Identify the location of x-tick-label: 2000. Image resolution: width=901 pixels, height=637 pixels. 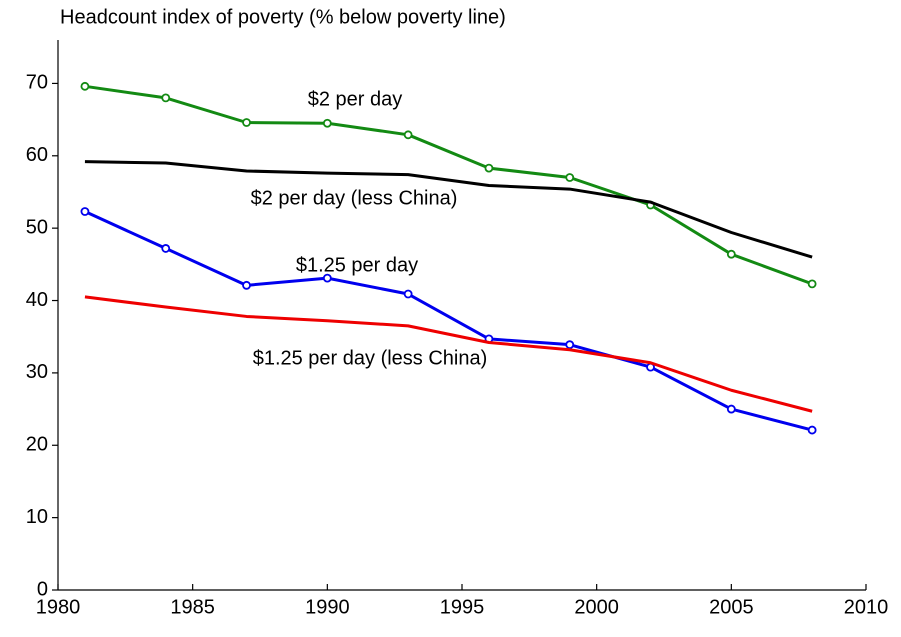
(596, 607).